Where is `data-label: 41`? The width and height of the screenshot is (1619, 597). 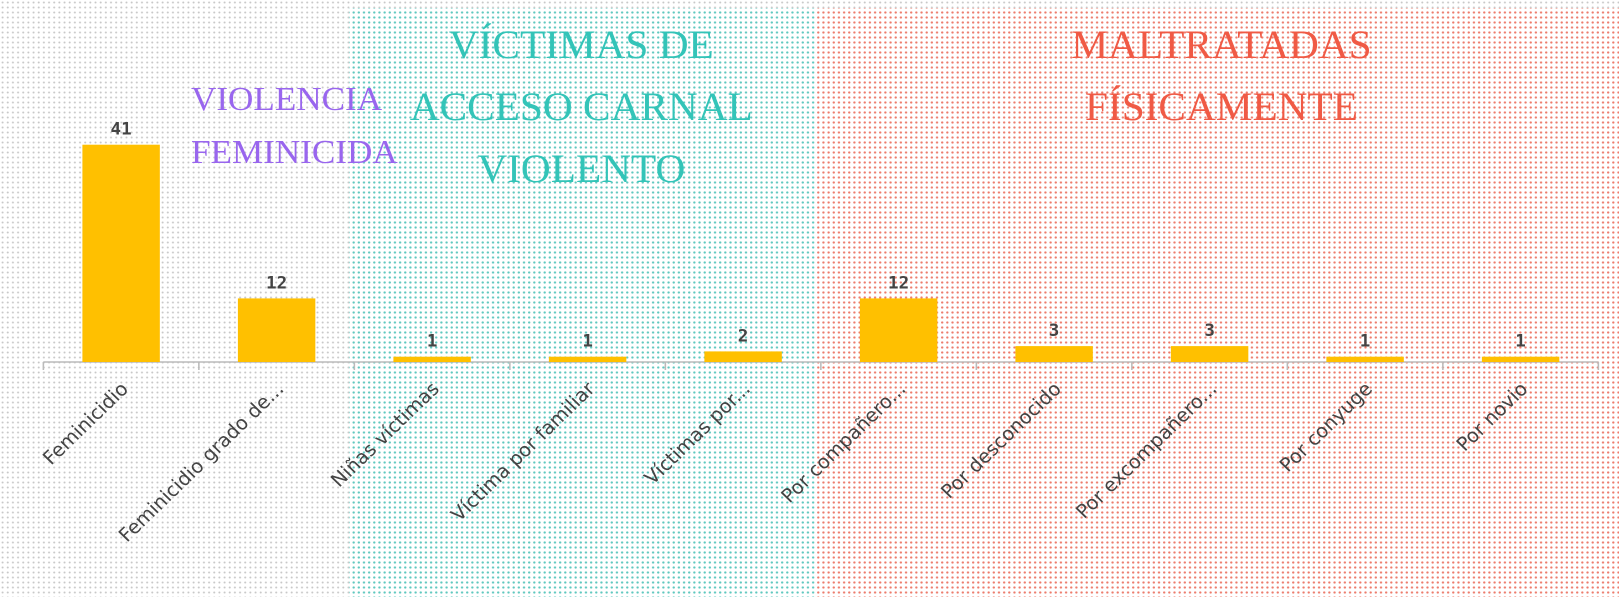
data-label: 41 is located at coordinates (121, 130).